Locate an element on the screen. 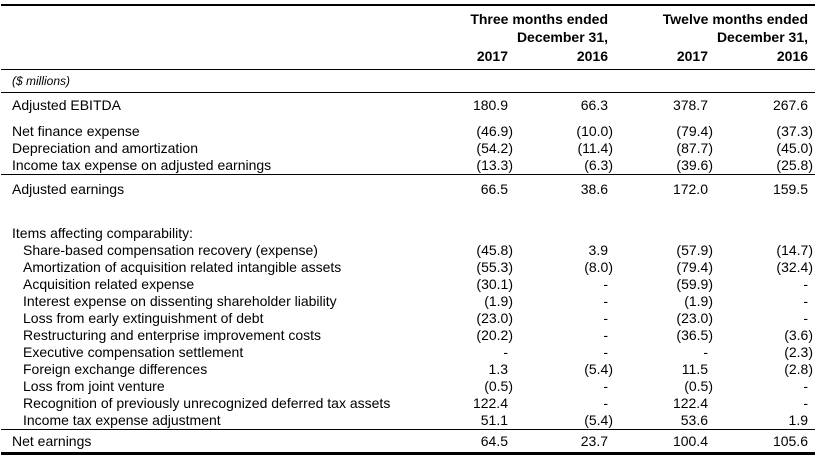  cell-value: (54.2) is located at coordinates (494, 148).